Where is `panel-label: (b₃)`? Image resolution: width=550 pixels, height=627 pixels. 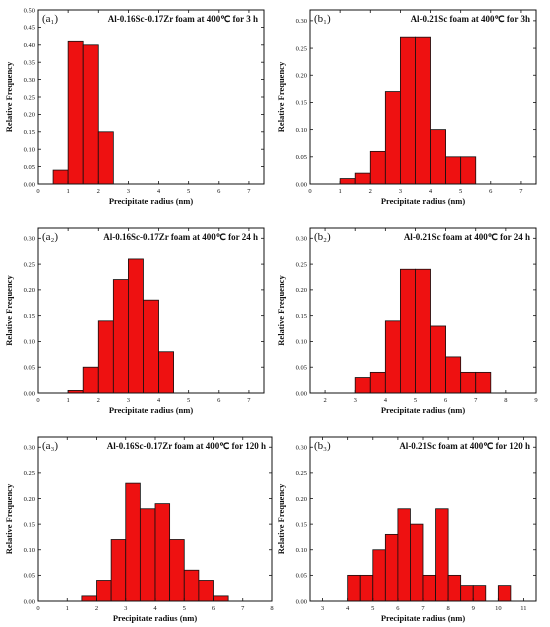
panel-label: (b₃) is located at coordinates (322, 446).